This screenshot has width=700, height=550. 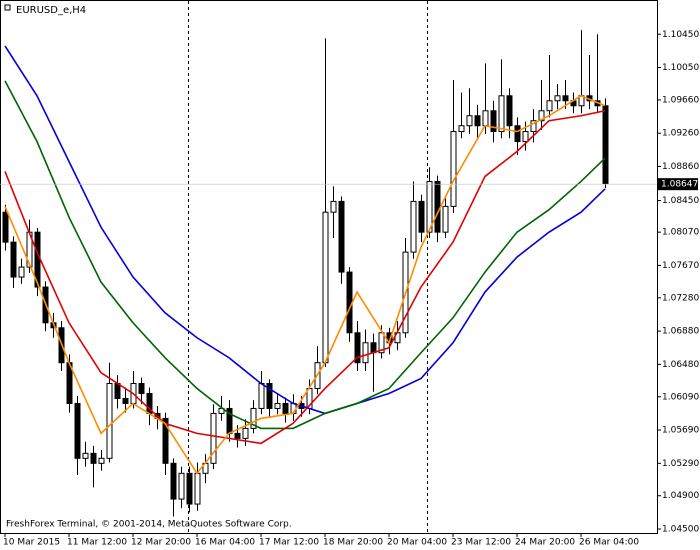 I want to click on y-tick-label: 1.08450, so click(x=680, y=201).